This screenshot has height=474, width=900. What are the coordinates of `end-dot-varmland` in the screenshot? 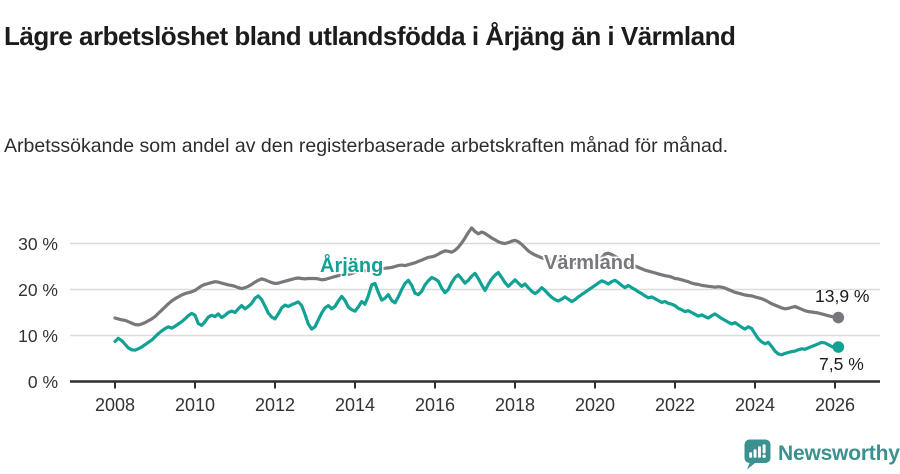 It's located at (838, 317).